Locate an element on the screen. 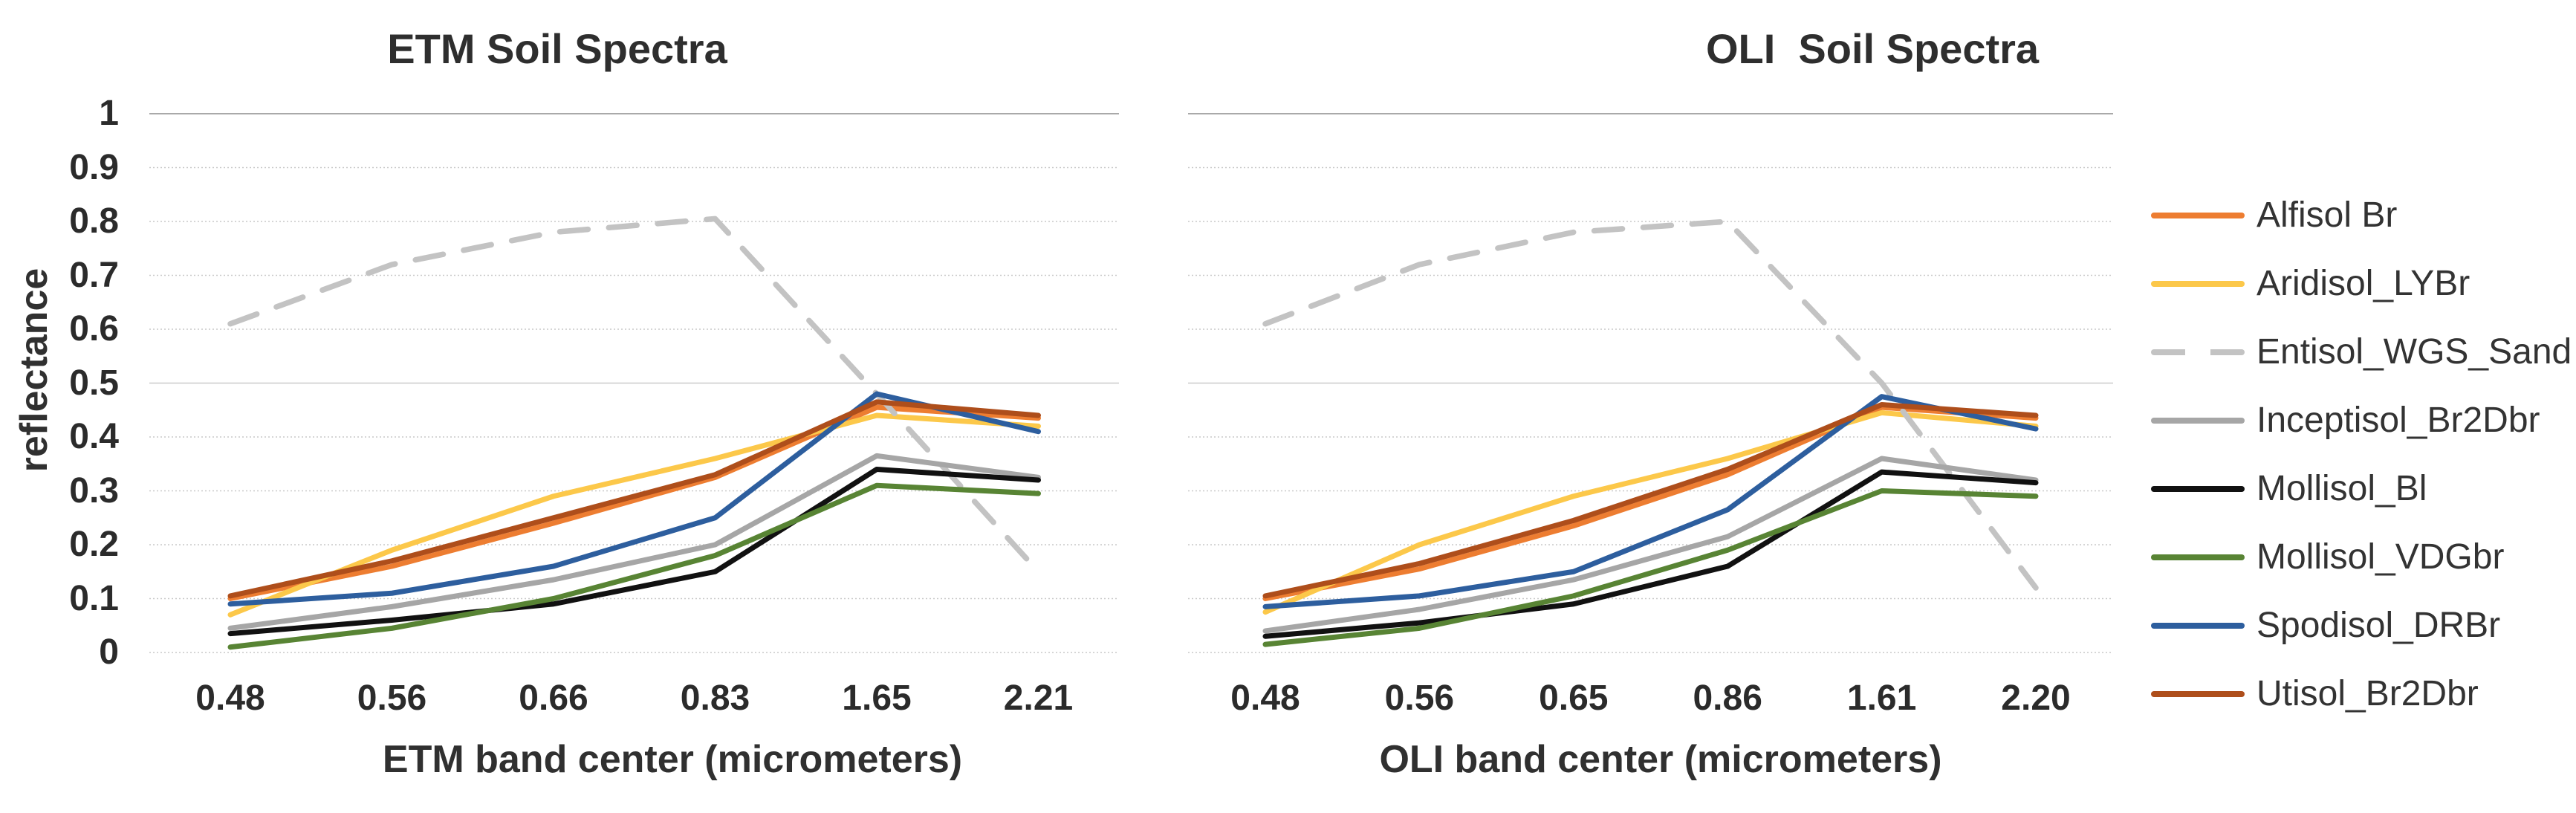  legend-label: Inceptisol_Br2Dbr is located at coordinates (2398, 420).